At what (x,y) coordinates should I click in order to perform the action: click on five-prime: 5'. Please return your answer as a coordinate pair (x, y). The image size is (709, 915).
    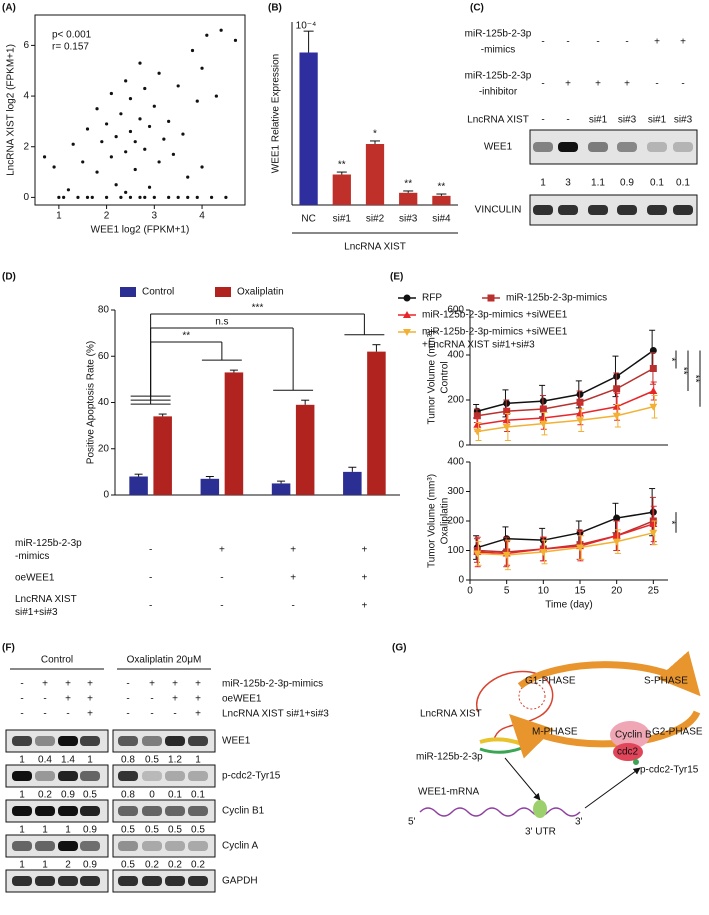
    Looking at the image, I should click on (412, 822).